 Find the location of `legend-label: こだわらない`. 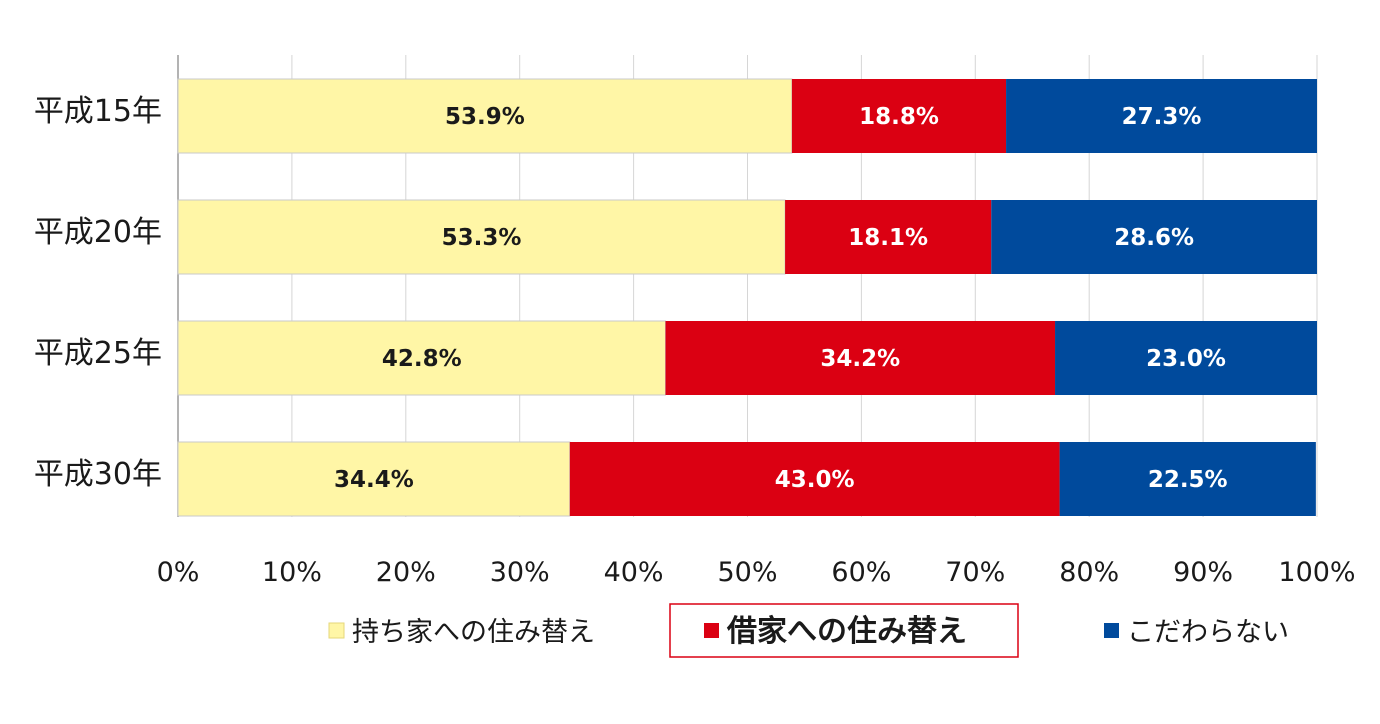

legend-label: こだわらない is located at coordinates (1208, 632).